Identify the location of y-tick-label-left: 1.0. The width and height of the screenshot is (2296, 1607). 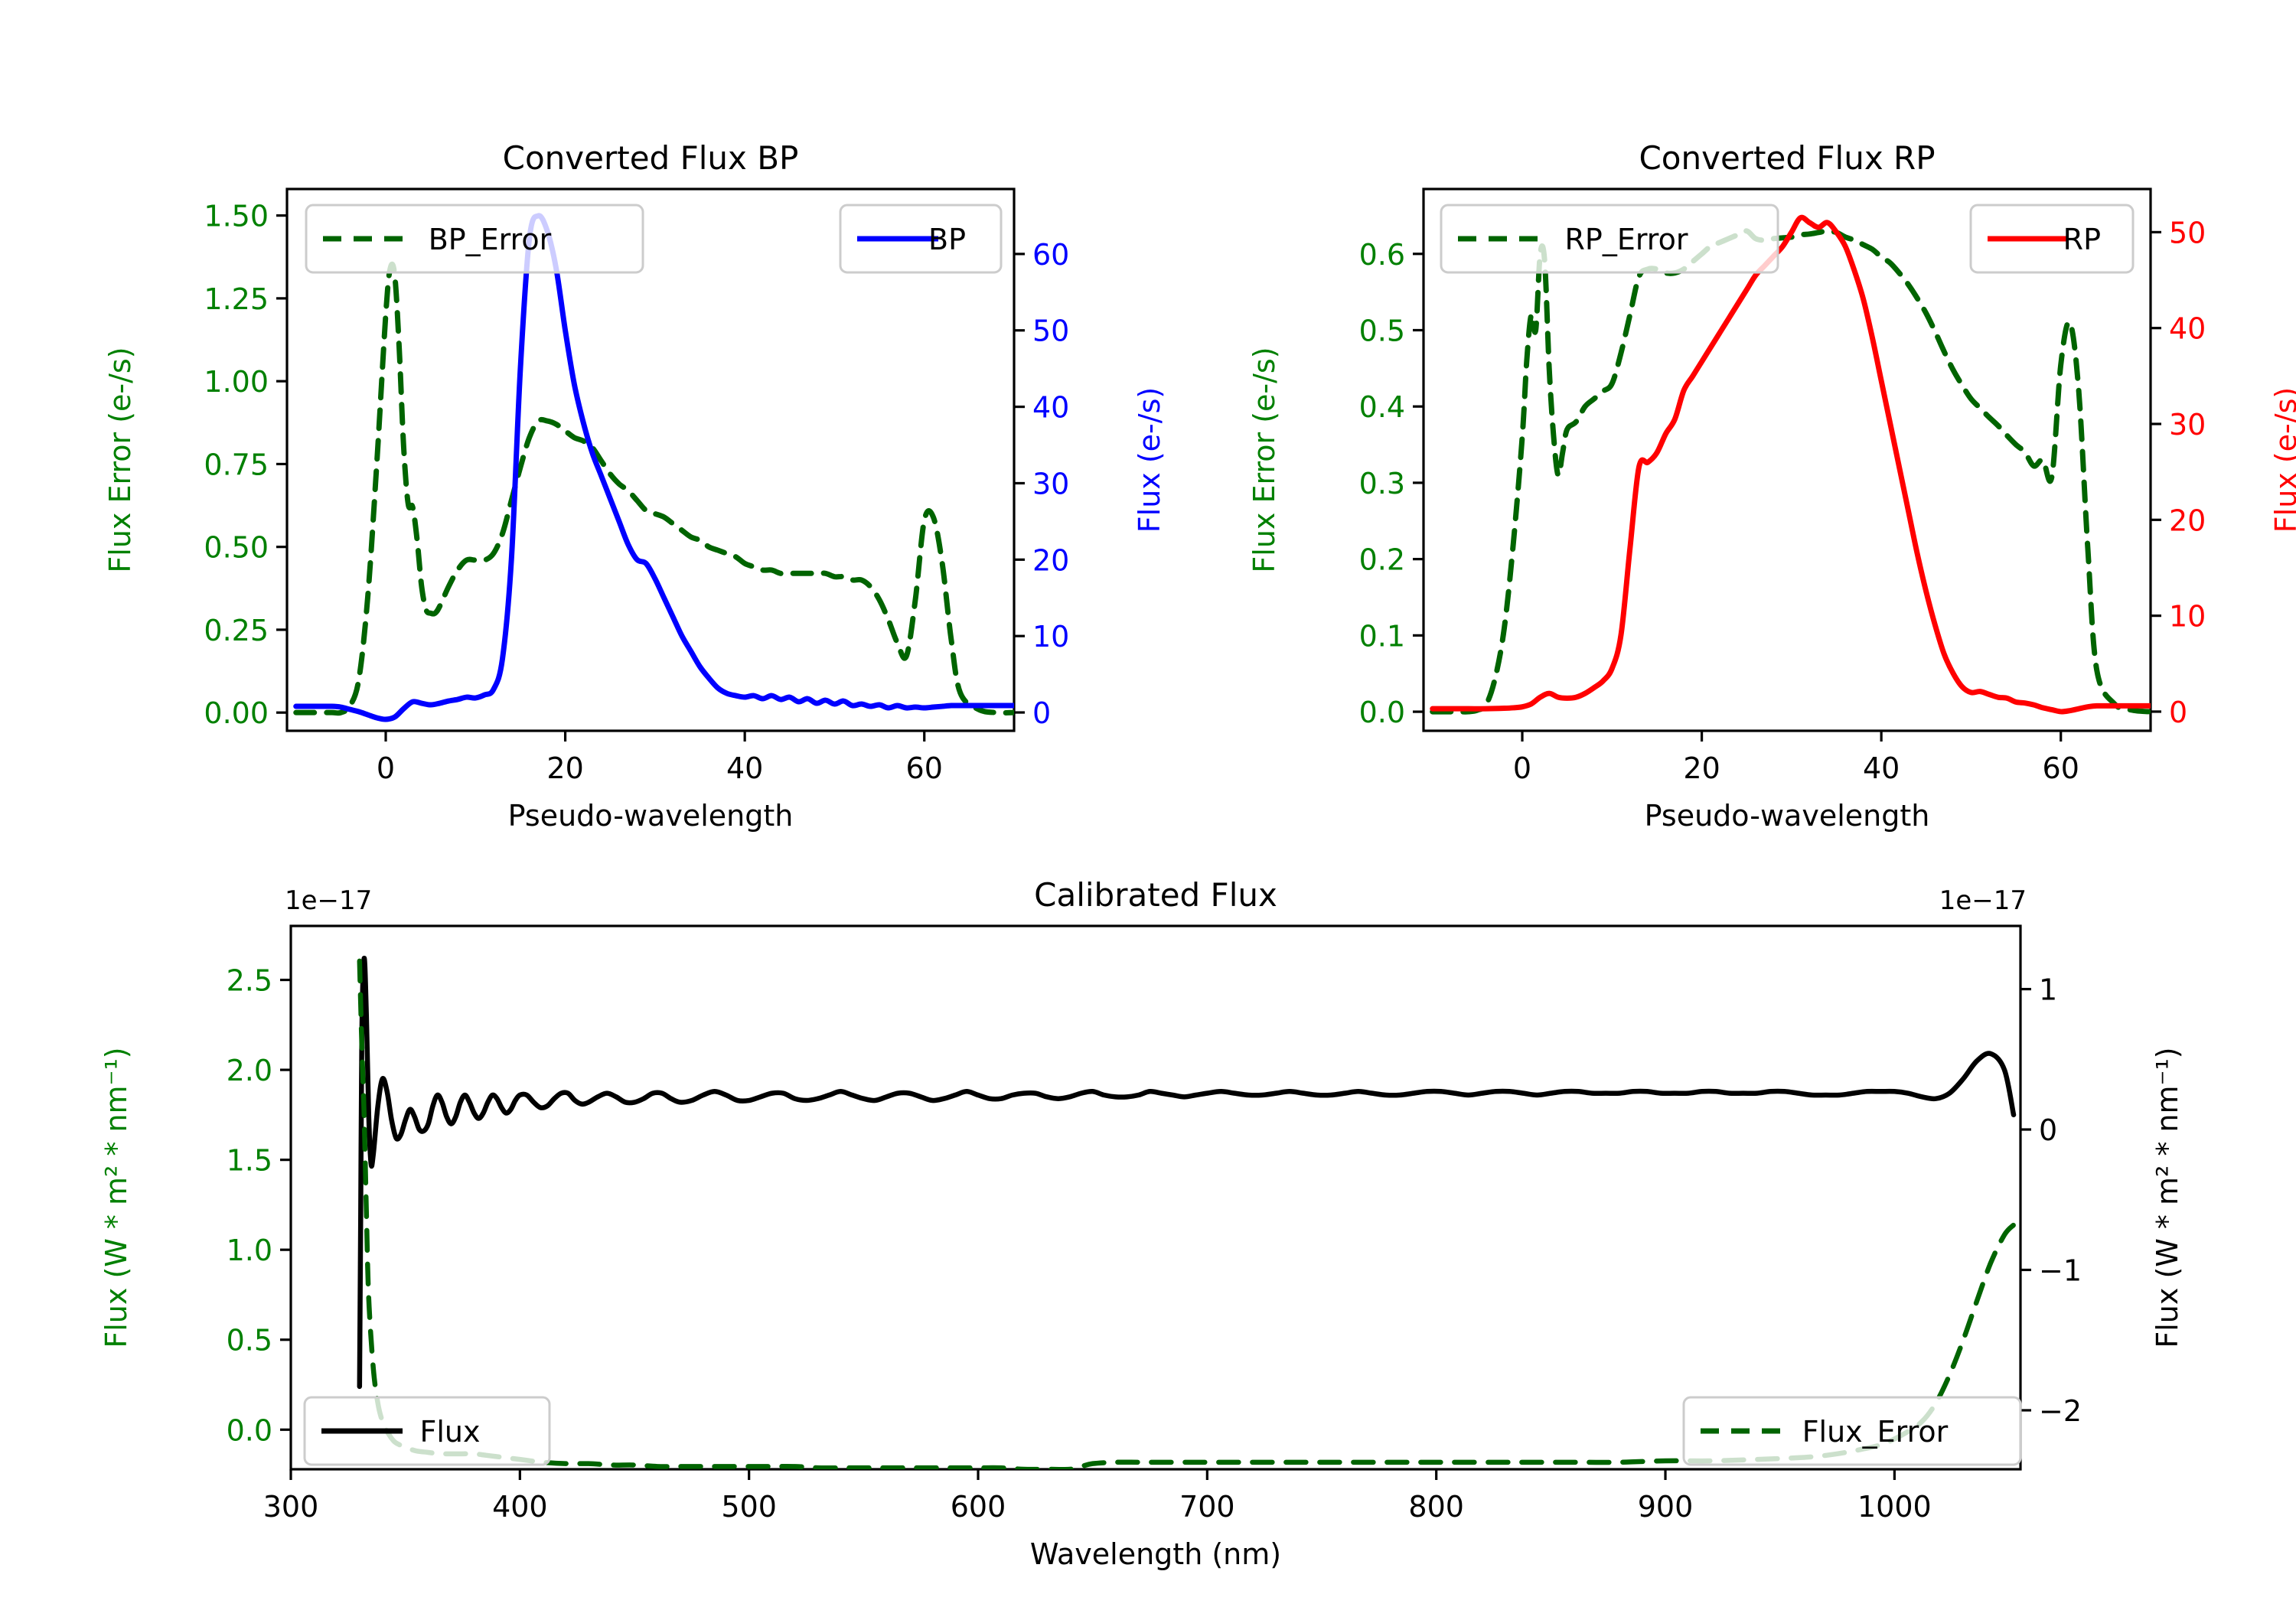
(249, 1250).